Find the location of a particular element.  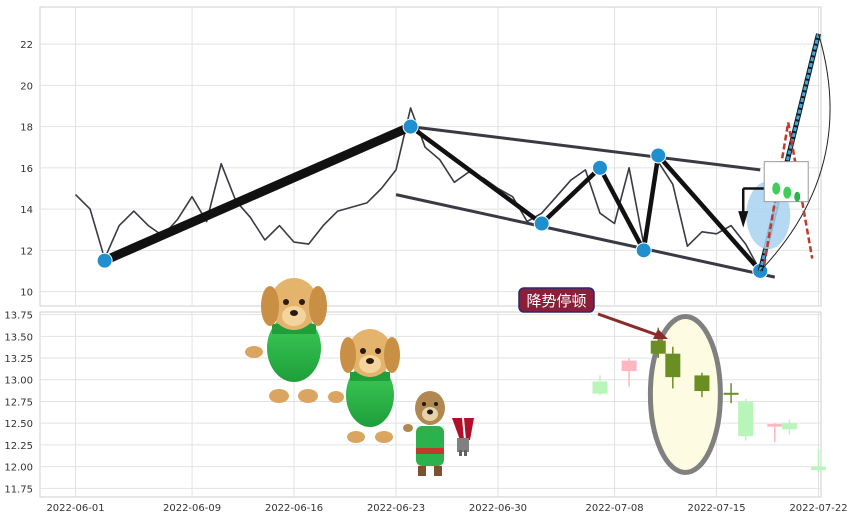

thumbnail-dog-a is located at coordinates (776, 188).